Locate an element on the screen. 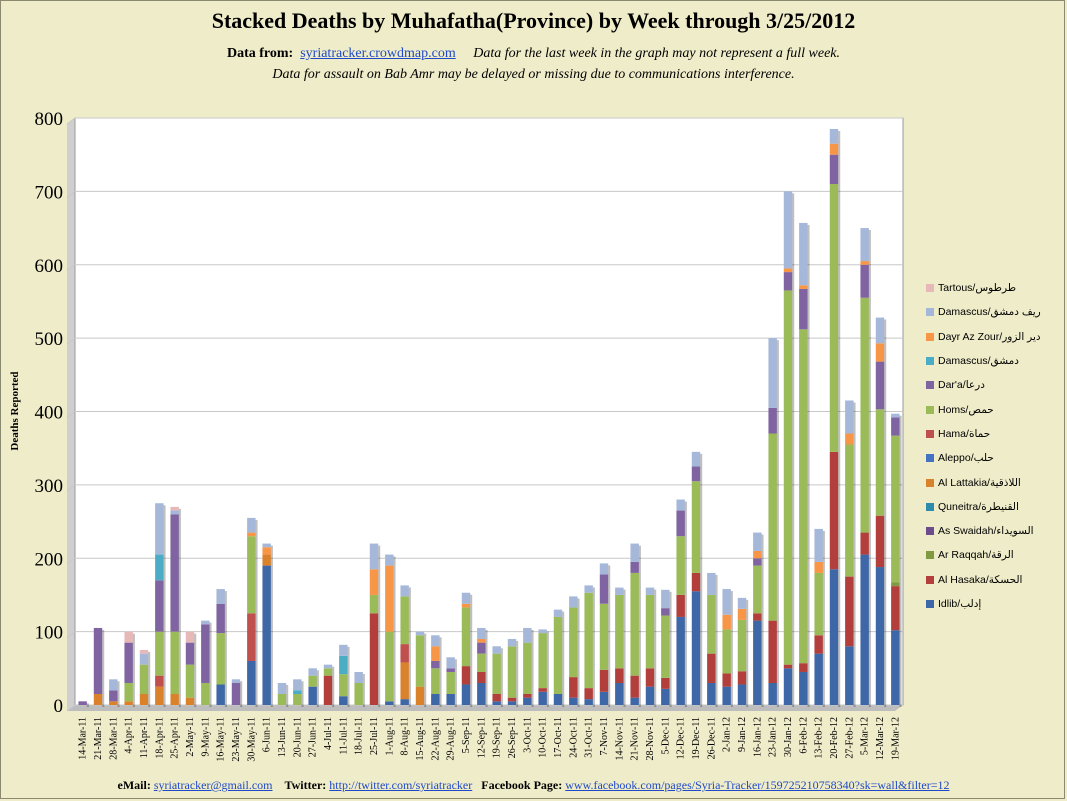  data-source-link: syriatracker.crowdmap.com is located at coordinates (378, 53).